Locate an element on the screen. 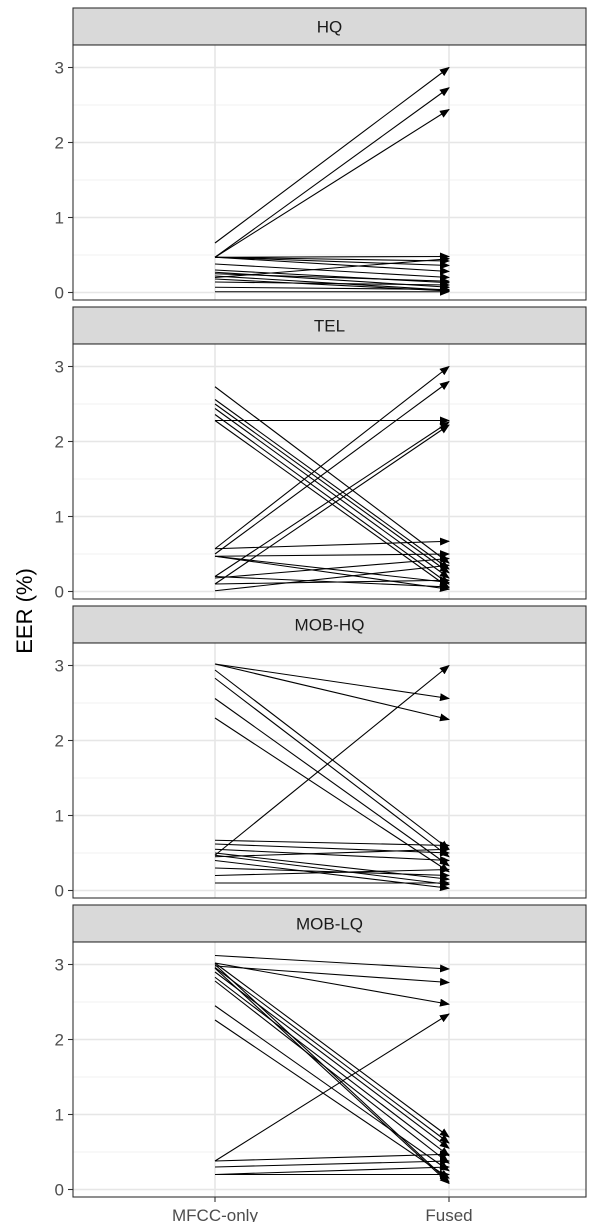 This screenshot has height=1222, width=591. strip-label: MOB-LQ is located at coordinates (329, 924).